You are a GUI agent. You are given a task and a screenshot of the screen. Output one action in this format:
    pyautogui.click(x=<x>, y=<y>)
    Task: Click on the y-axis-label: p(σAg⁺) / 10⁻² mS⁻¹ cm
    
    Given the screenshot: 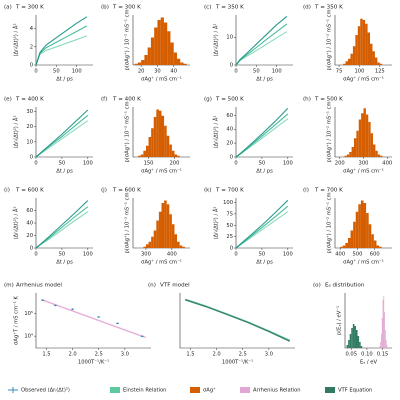 What is the action you would take?
    pyautogui.click(x=128, y=131)
    